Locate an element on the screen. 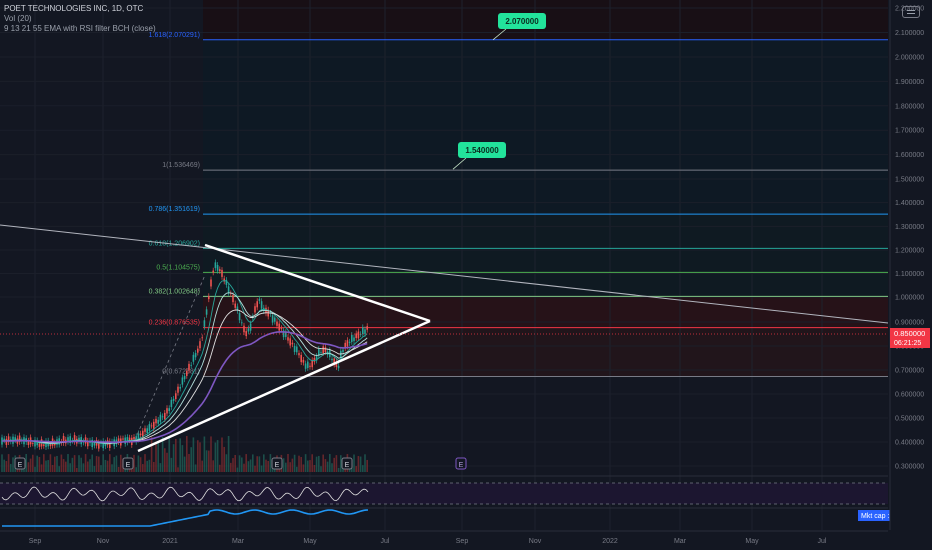  time-tick-label: 2022 is located at coordinates (610, 541).